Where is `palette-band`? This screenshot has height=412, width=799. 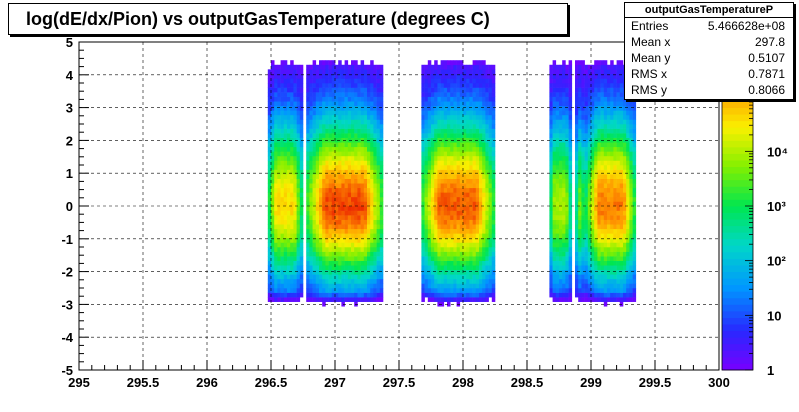
palette-band is located at coordinates (737, 177).